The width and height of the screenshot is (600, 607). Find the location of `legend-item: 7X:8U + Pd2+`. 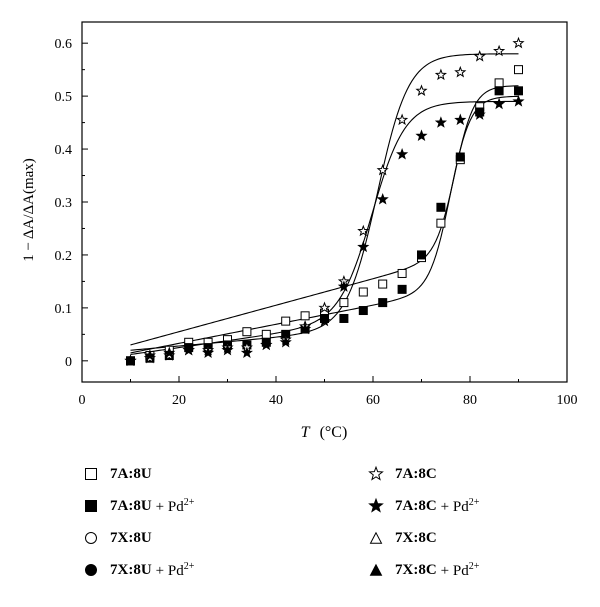

legend-item: 7X:8U + Pd2+ is located at coordinates (137, 570).